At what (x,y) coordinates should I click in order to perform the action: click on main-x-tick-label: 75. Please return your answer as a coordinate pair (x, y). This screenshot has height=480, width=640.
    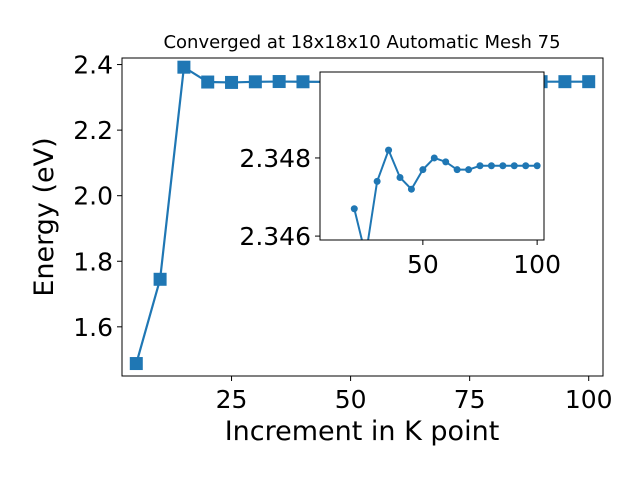
    Looking at the image, I should click on (470, 399).